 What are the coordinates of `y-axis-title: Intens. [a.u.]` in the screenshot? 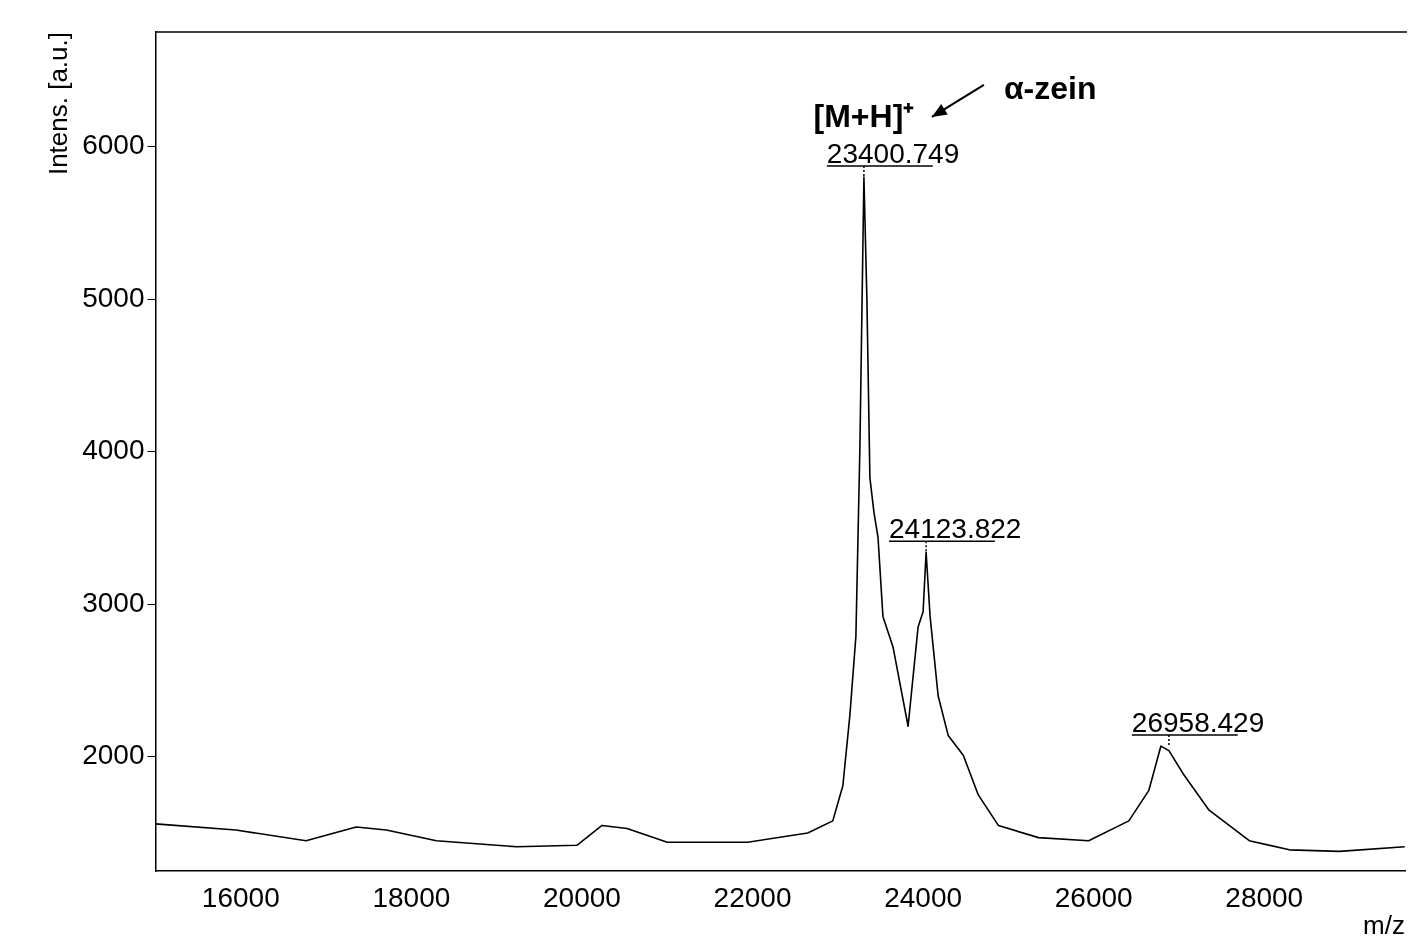 It's located at (57, 104).